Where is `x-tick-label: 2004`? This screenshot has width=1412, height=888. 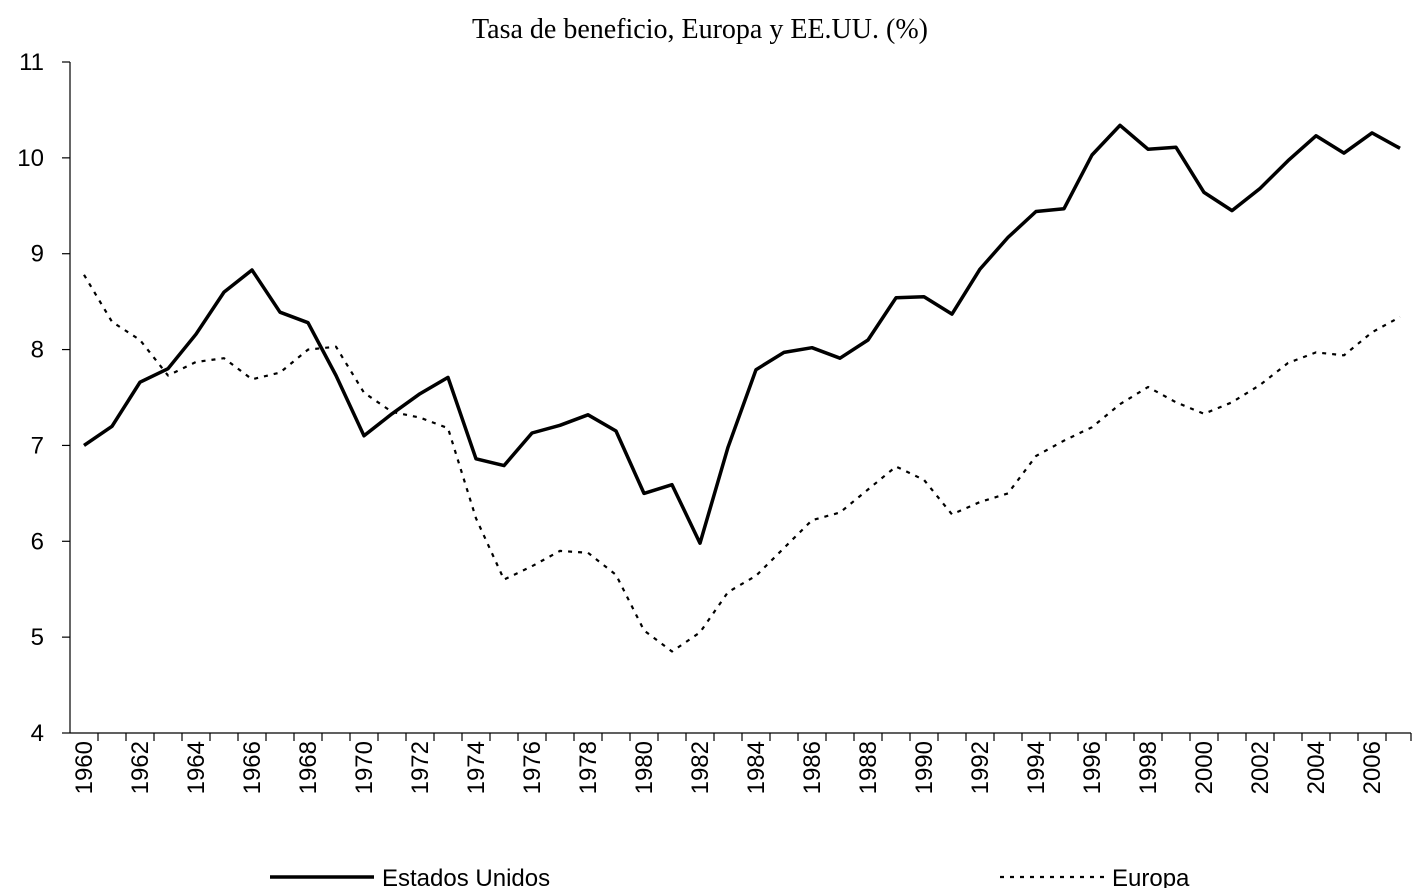
x-tick-label: 2004 is located at coordinates (1316, 767).